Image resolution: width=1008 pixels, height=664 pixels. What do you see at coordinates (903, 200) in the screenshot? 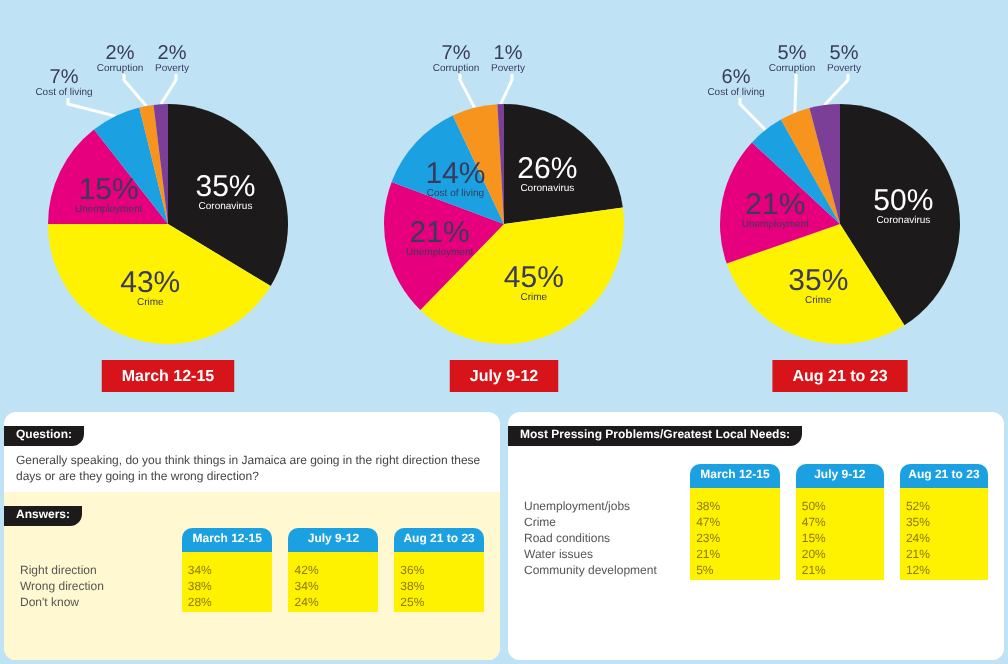
I see `data-label: 50%` at bounding box center [903, 200].